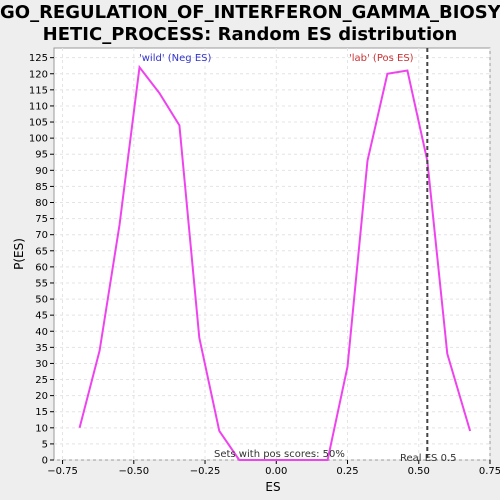 The height and width of the screenshot is (500, 500). I want to click on x-tick-label: 0.00, so click(276, 471).